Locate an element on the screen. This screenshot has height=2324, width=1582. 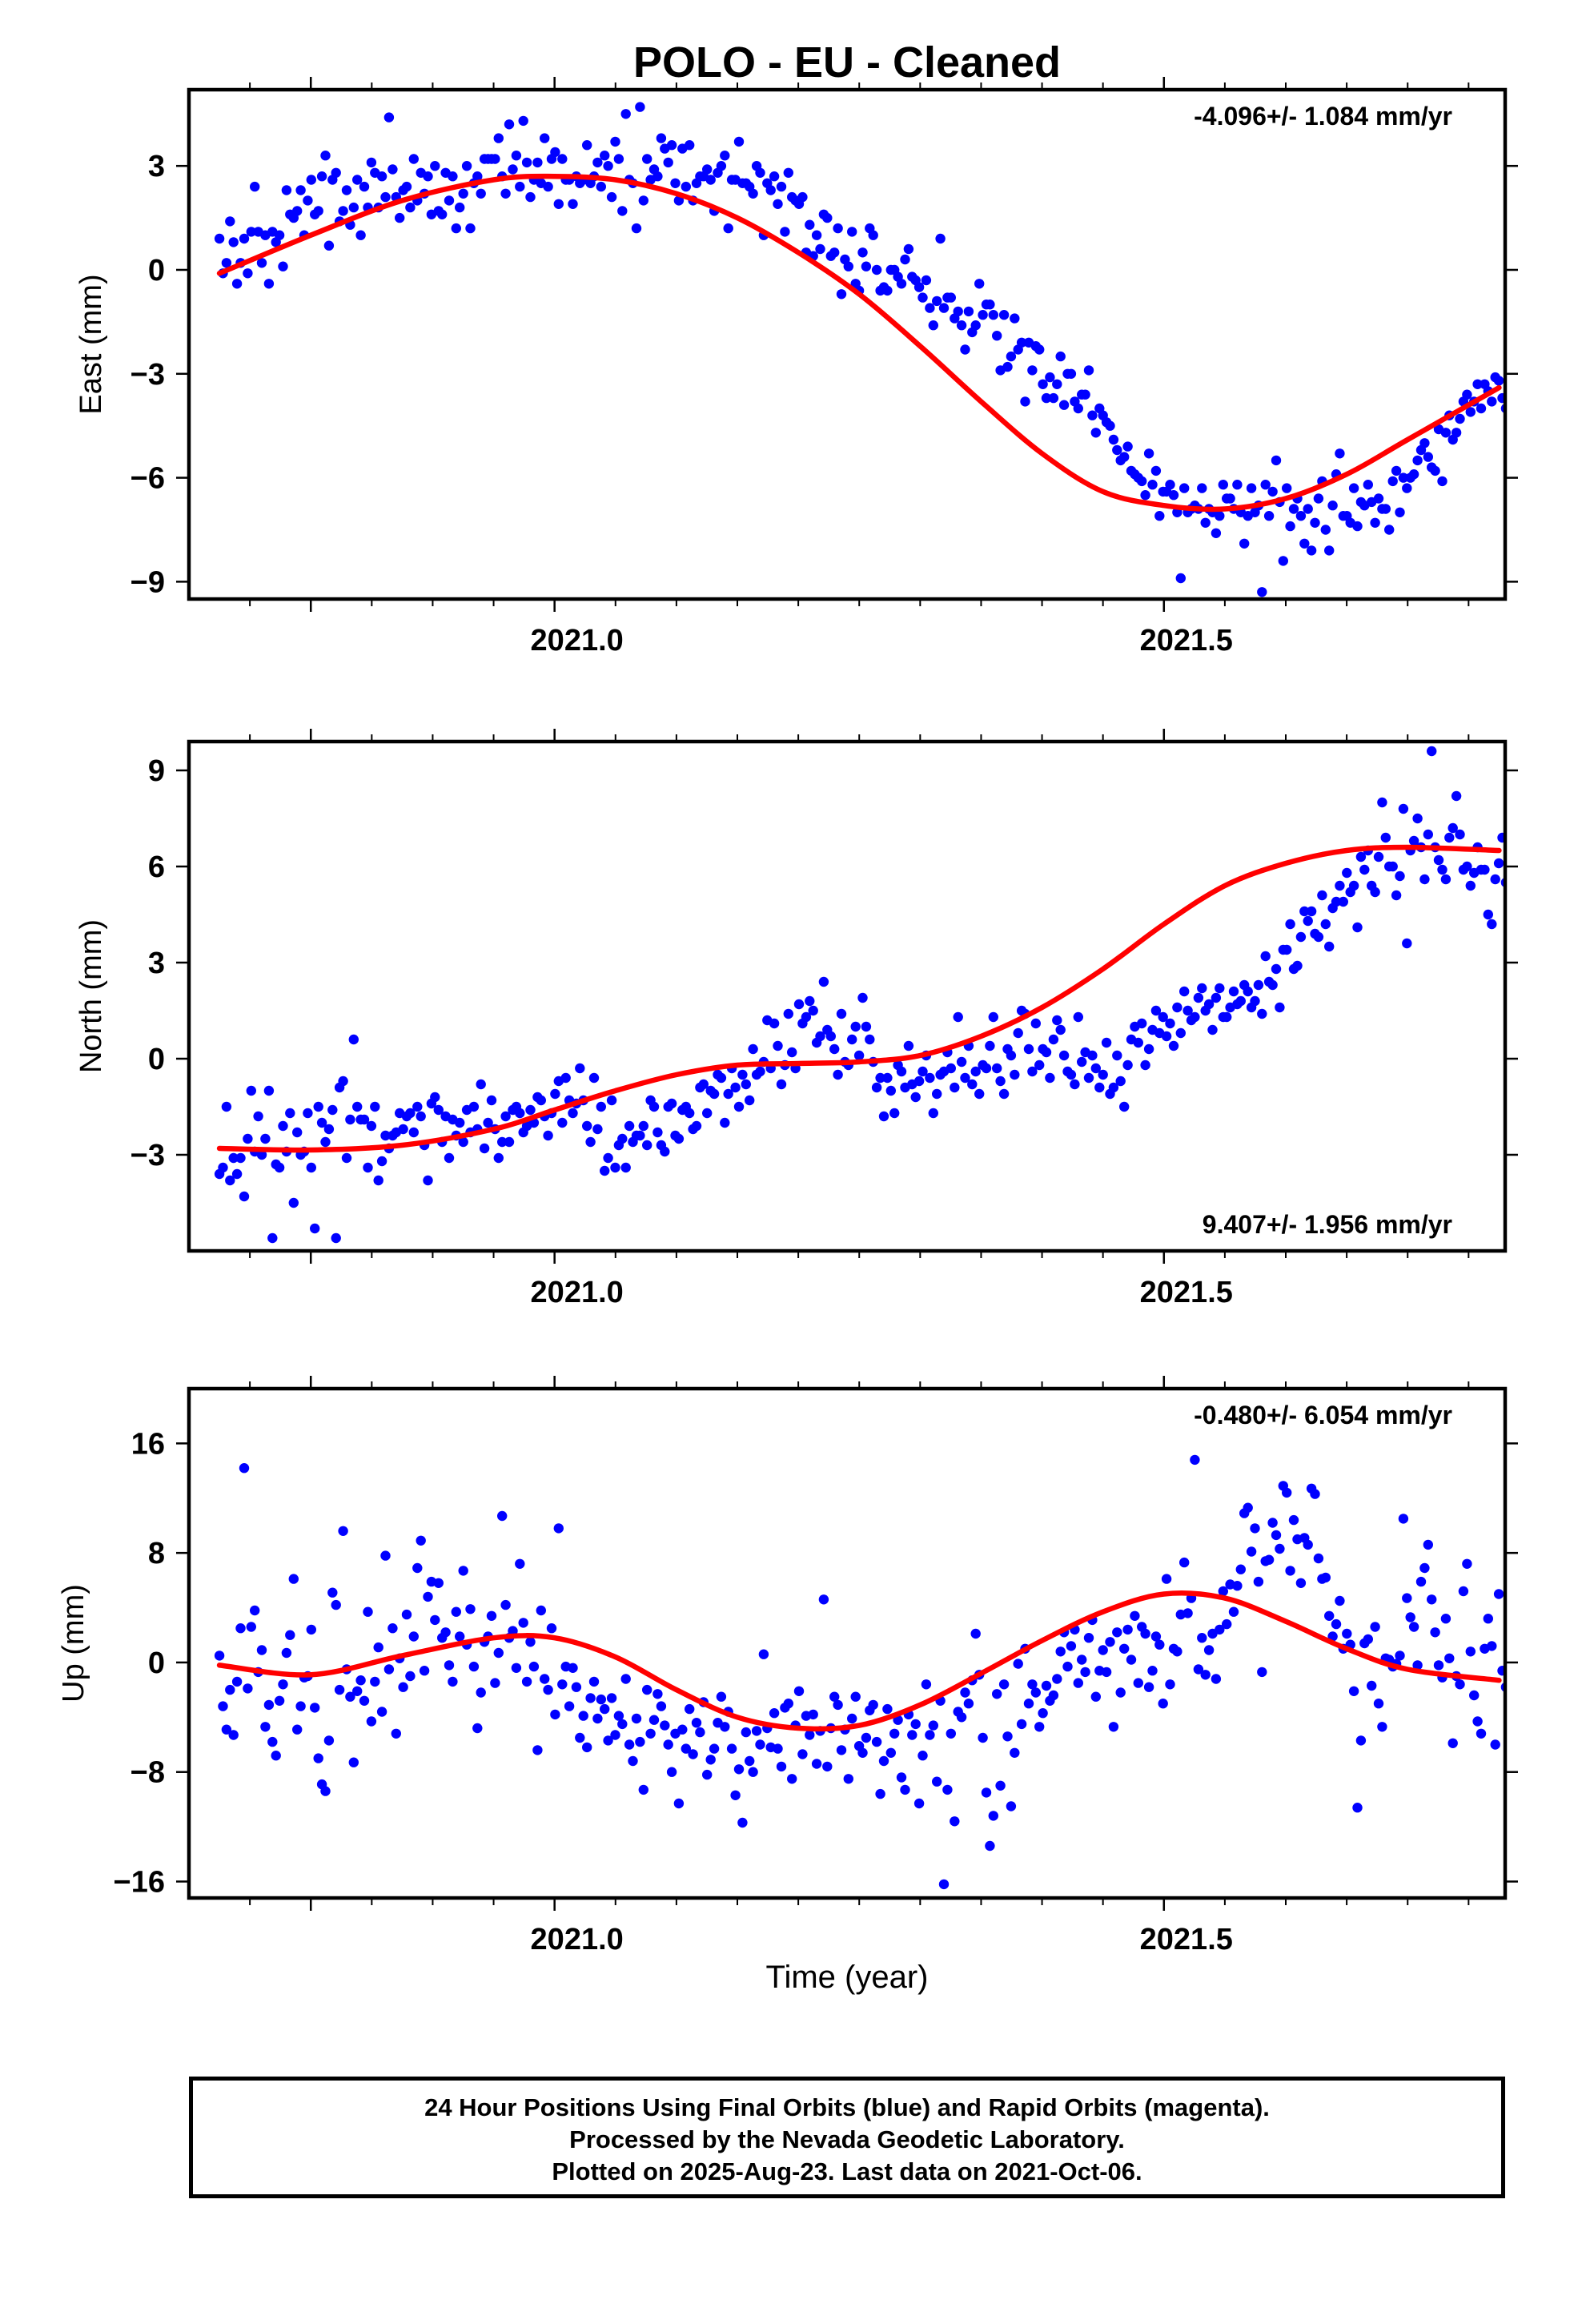
x-axis-label: Time (year) is located at coordinates (847, 1977).